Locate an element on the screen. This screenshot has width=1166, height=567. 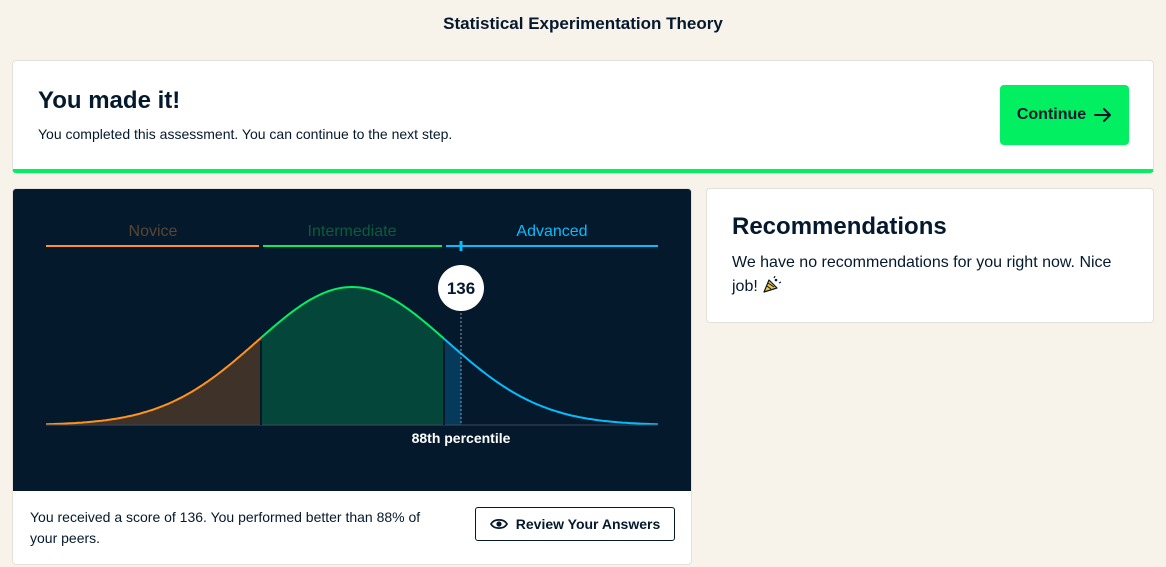
banner-title: You made it! is located at coordinates (109, 100).